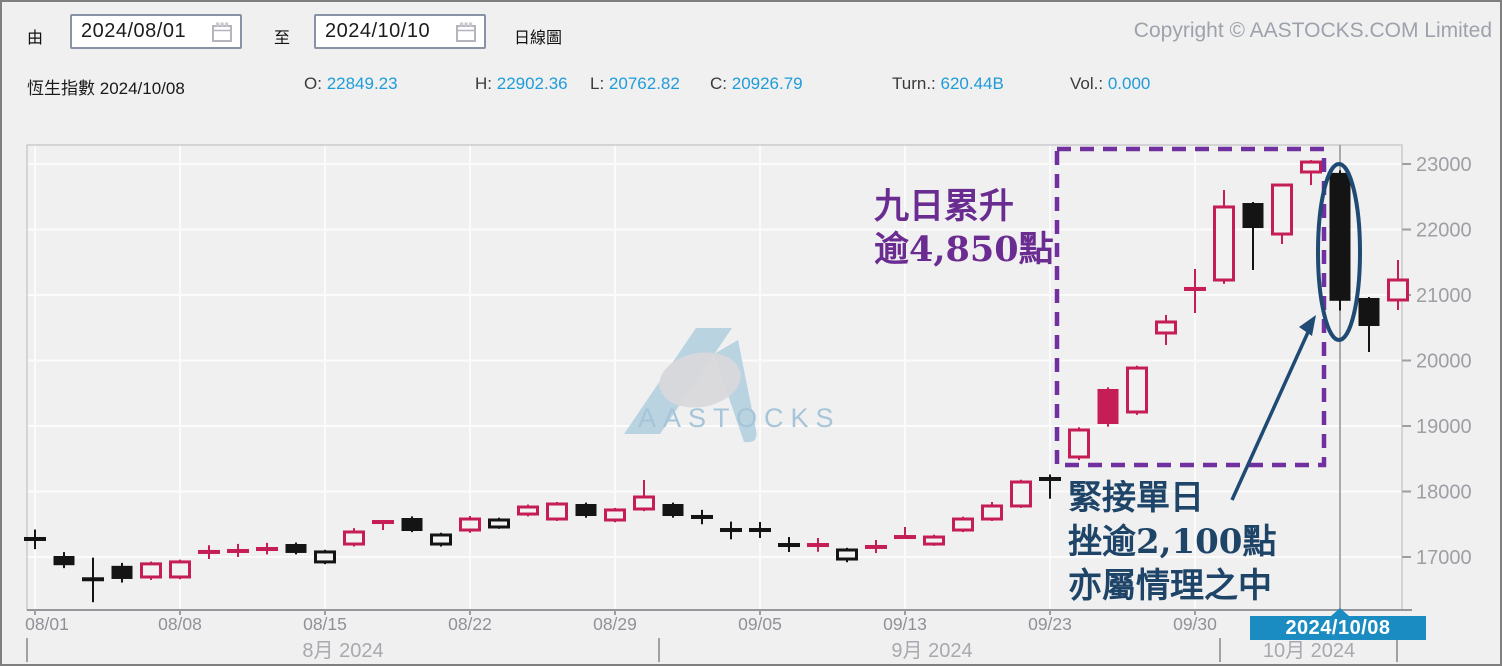 The image size is (1502, 666). Describe the element at coordinates (948, 83) in the screenshot. I see `quote-field-turn: Turn.: 620.44B` at that location.